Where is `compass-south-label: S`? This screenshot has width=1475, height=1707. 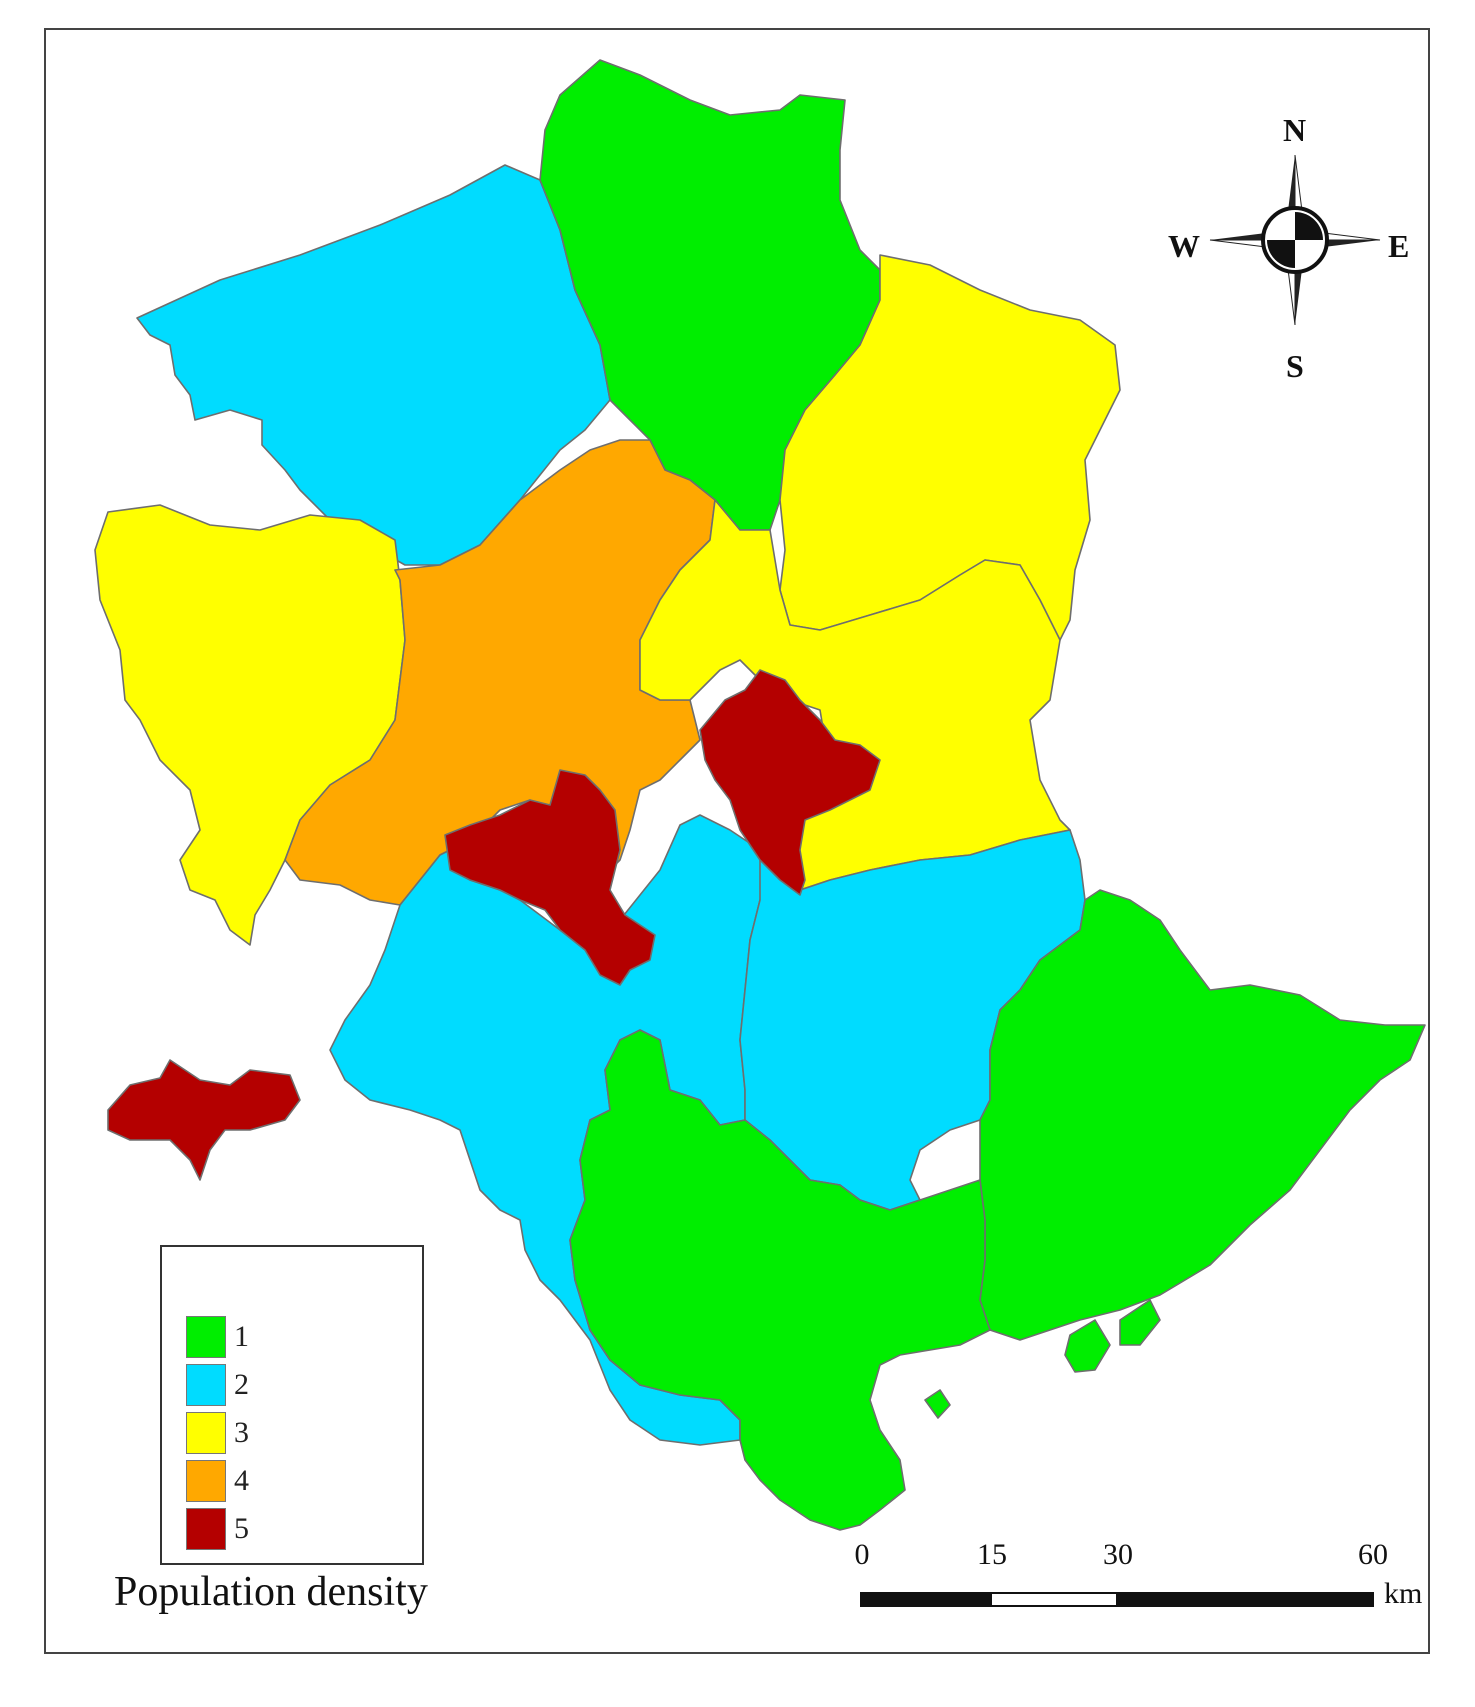
compass-south-label: S is located at coordinates (1295, 366).